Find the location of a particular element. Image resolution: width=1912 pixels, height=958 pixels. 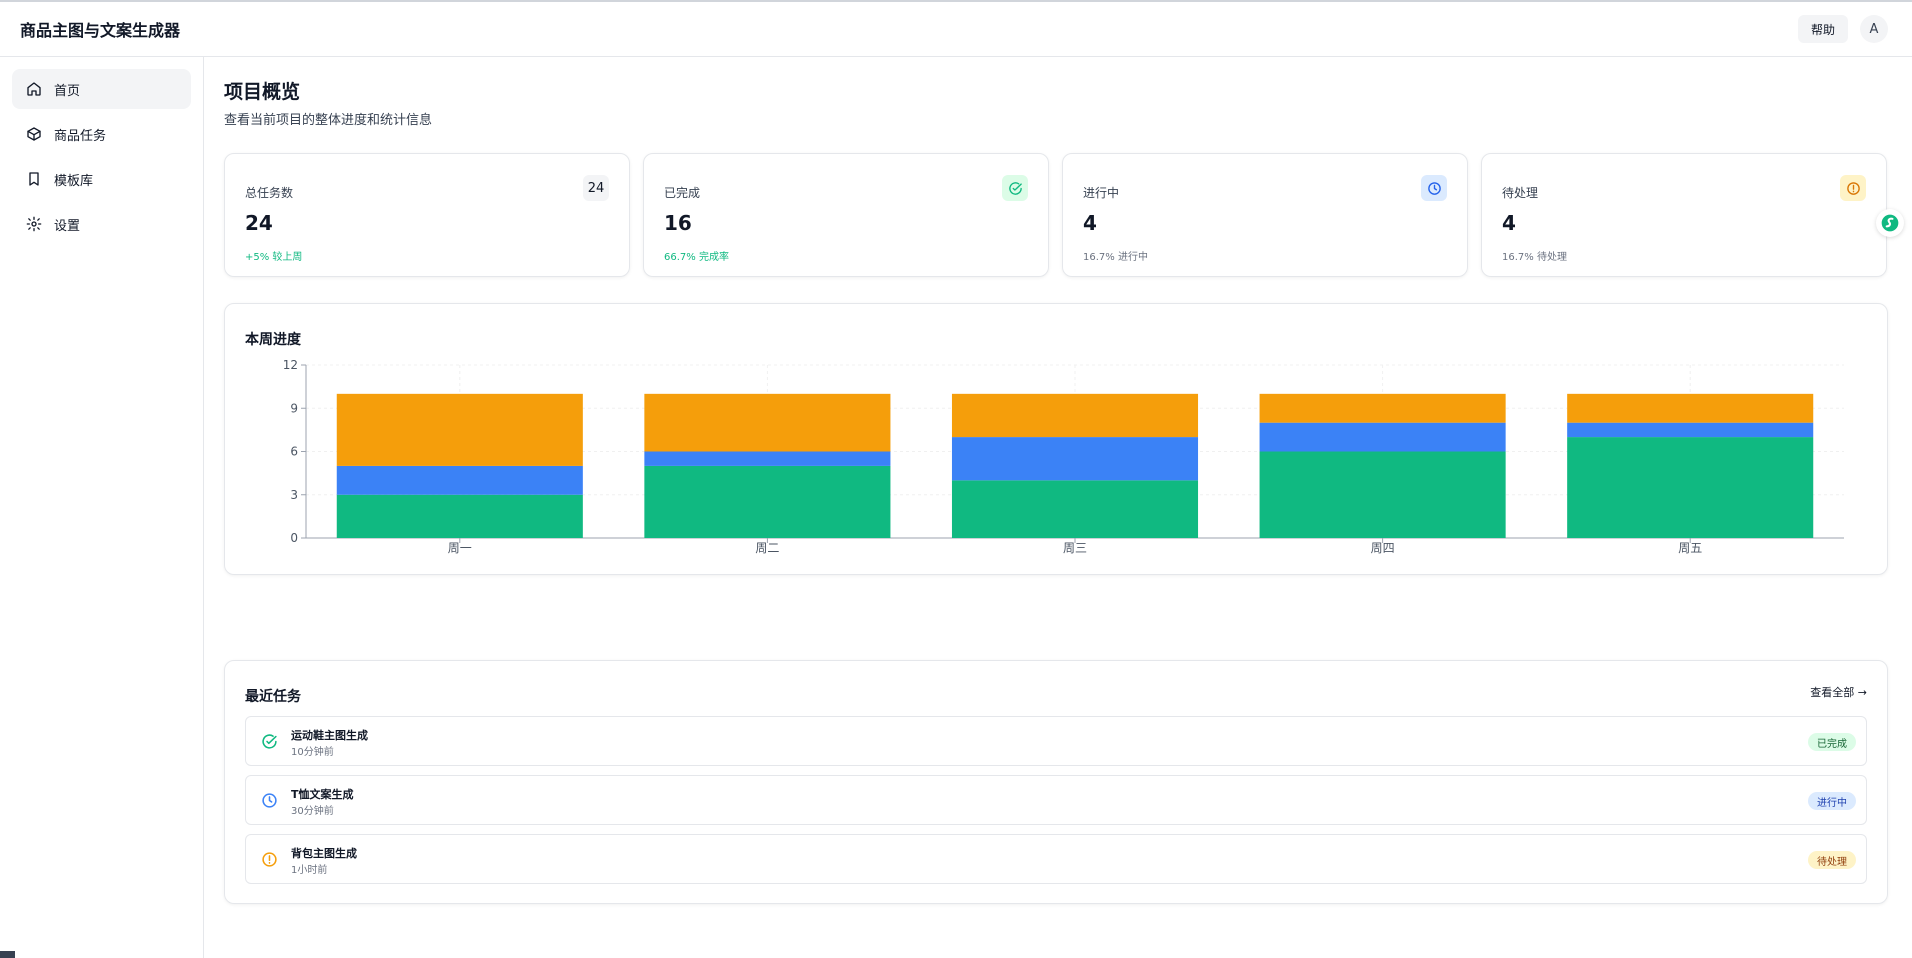

page-title: 项目概览 is located at coordinates (262, 92).